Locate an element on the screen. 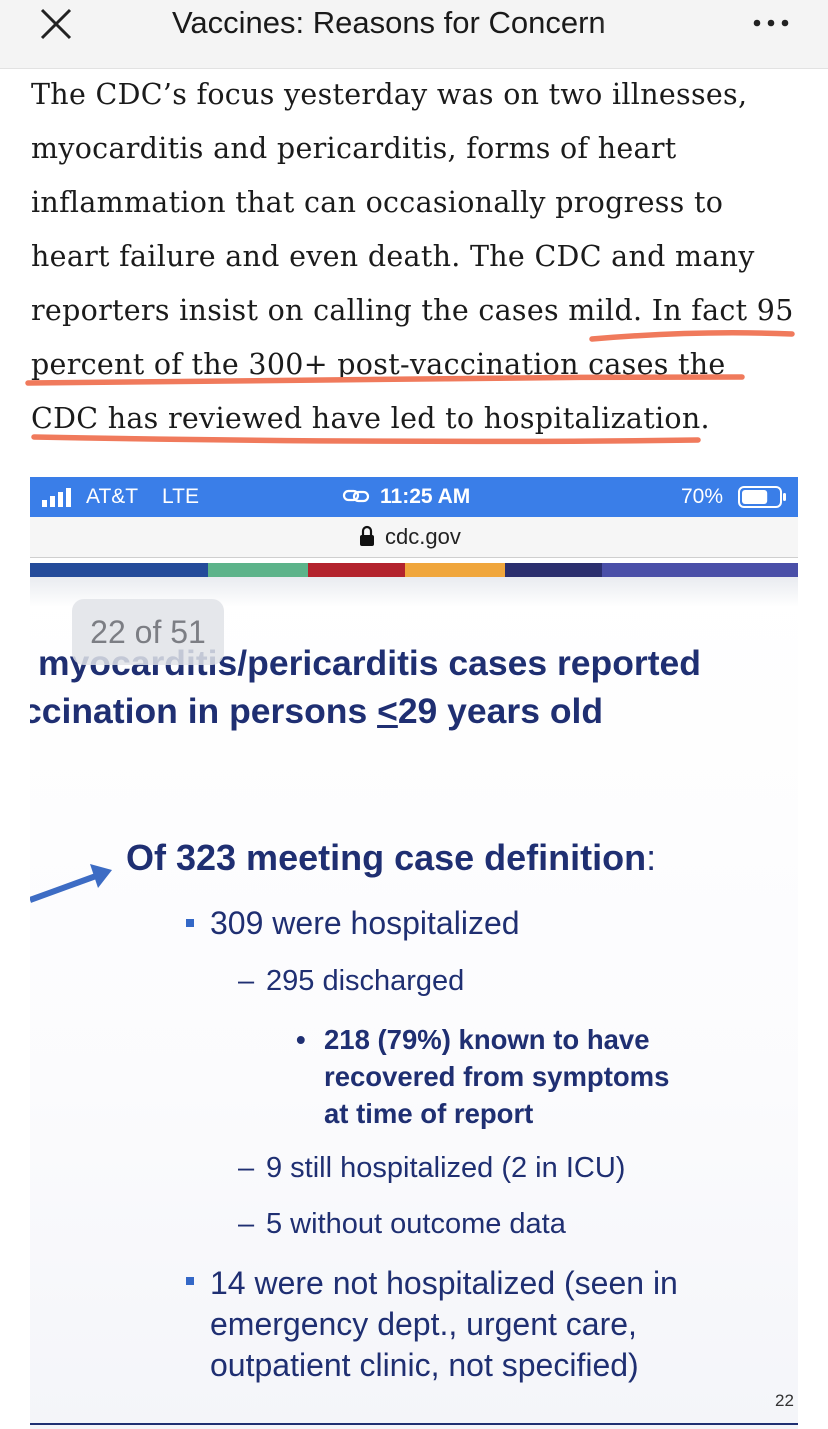 This screenshot has height=1429, width=828. slide-number: 22 is located at coordinates (784, 1400).